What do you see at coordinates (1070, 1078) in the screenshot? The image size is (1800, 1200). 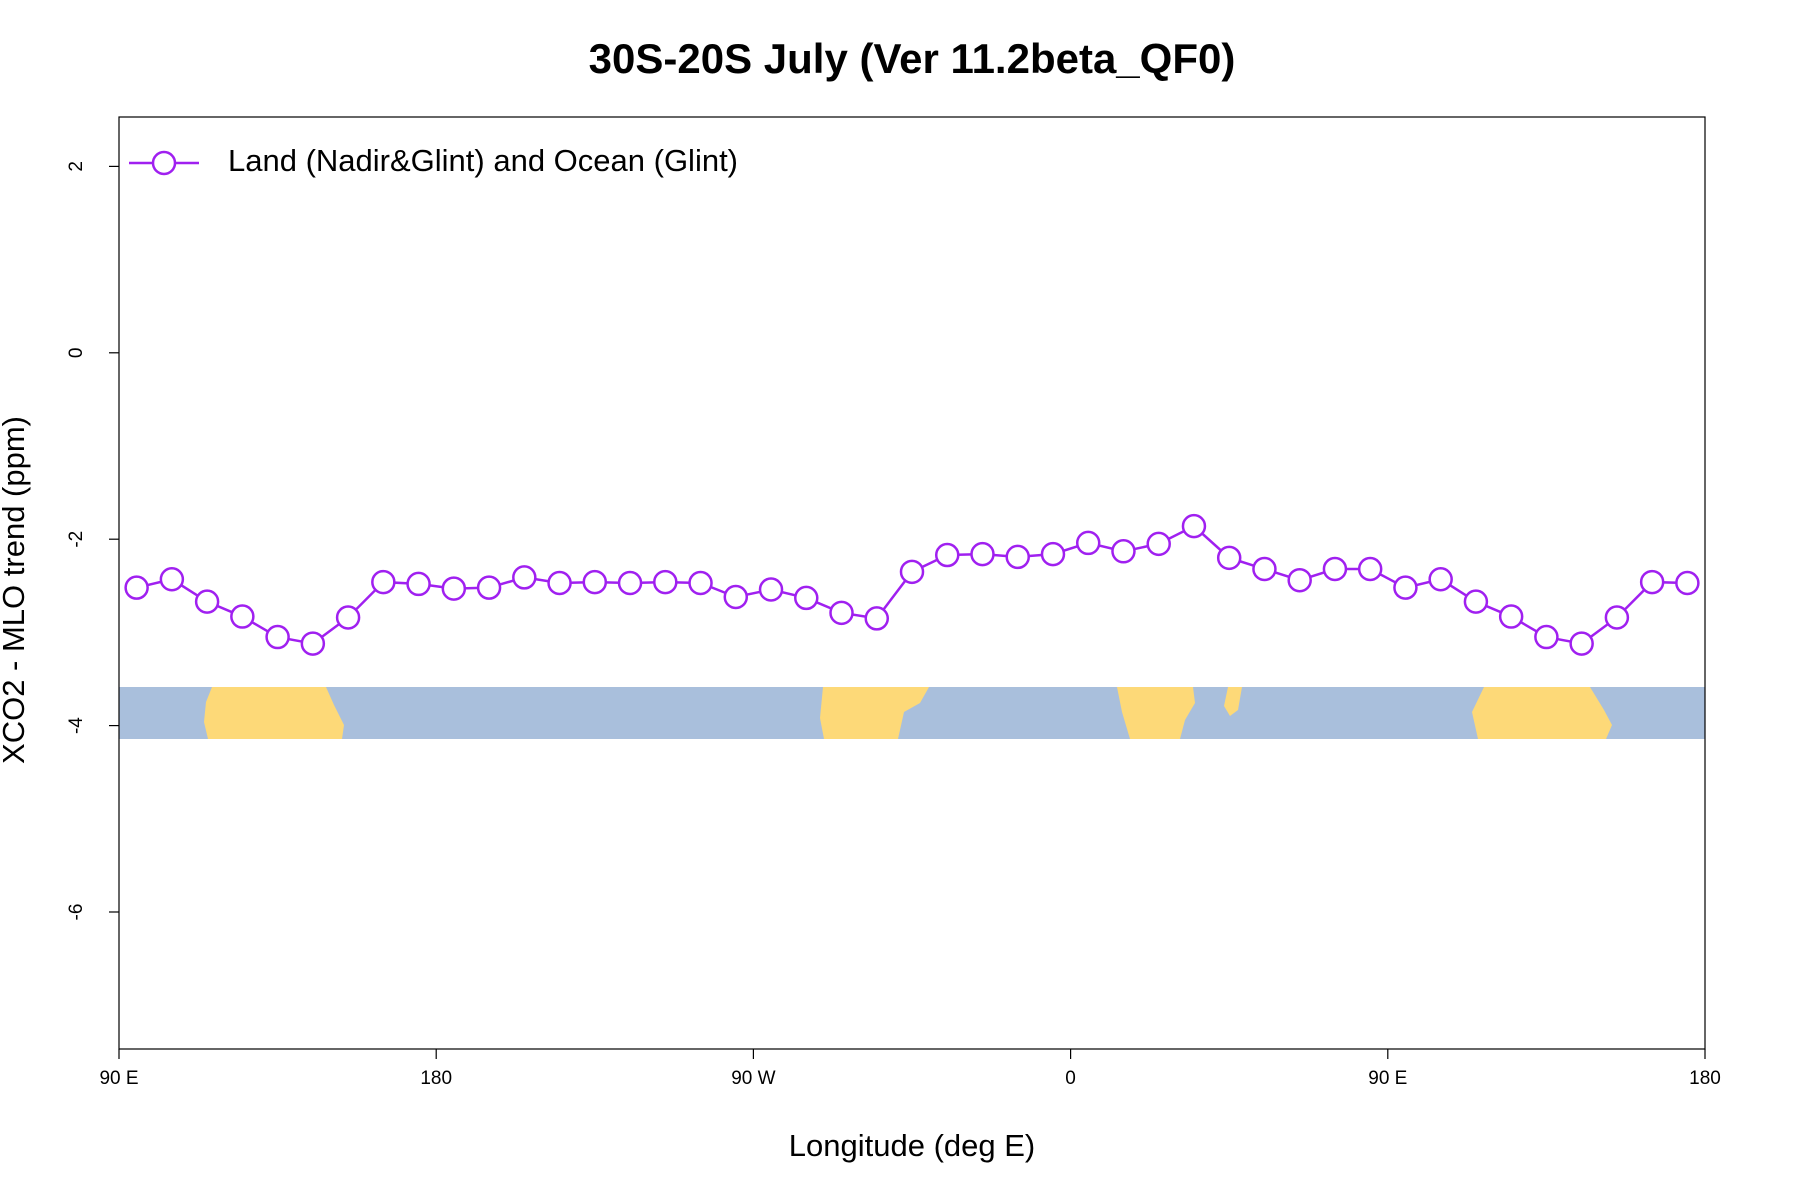 I see `x-tick-label: 0` at bounding box center [1070, 1078].